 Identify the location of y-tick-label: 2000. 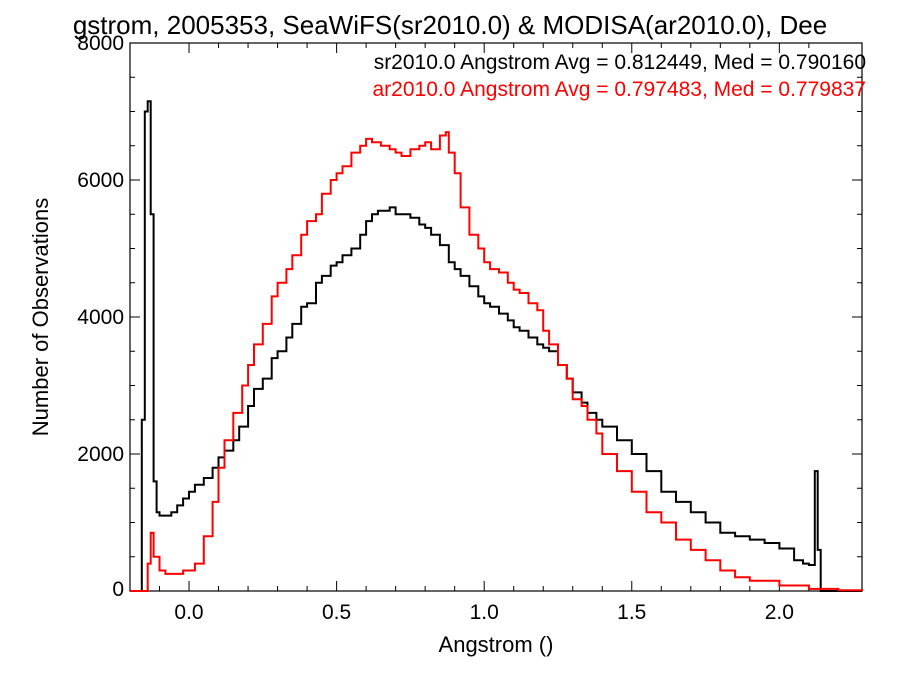
(100, 454).